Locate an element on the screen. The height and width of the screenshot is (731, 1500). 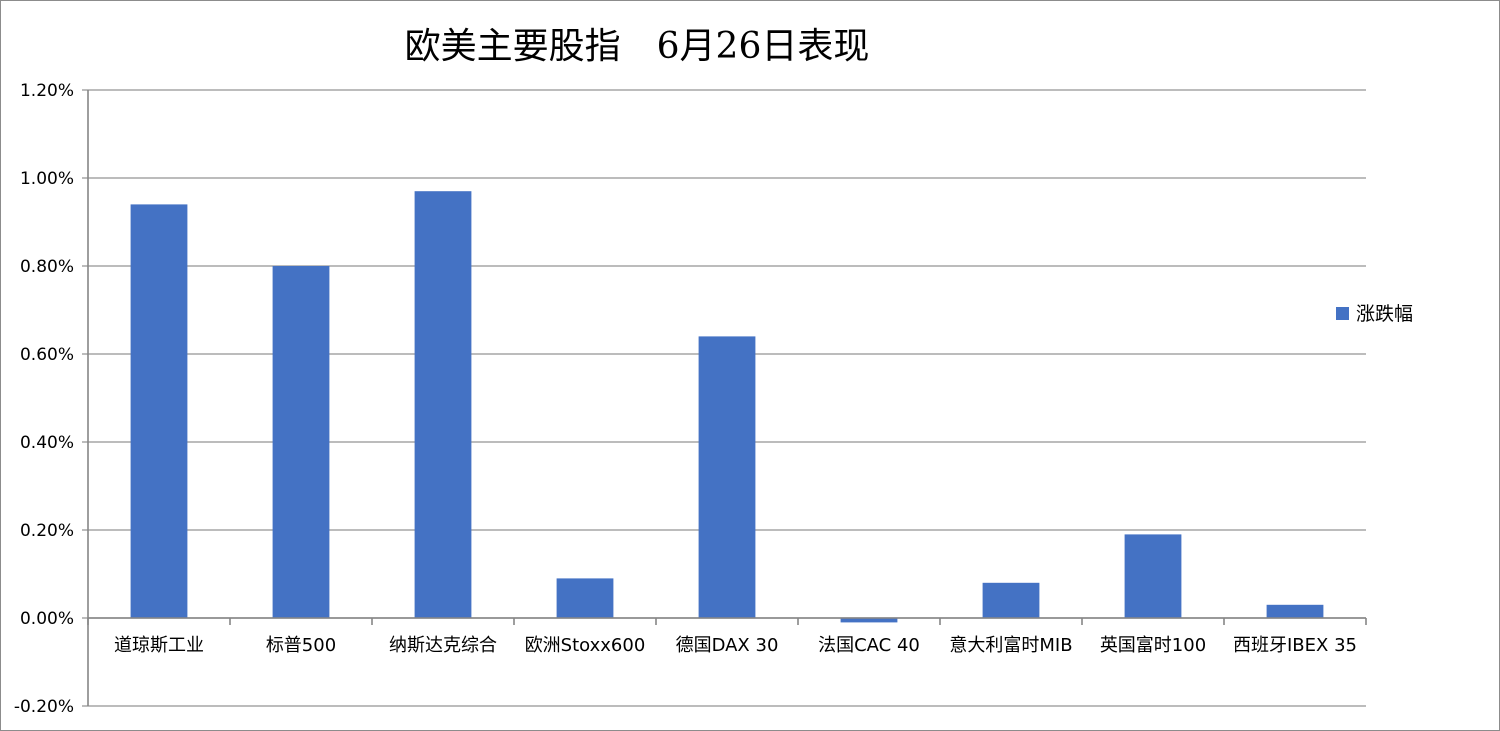
legend: 涨跌幅 is located at coordinates (1374, 314).